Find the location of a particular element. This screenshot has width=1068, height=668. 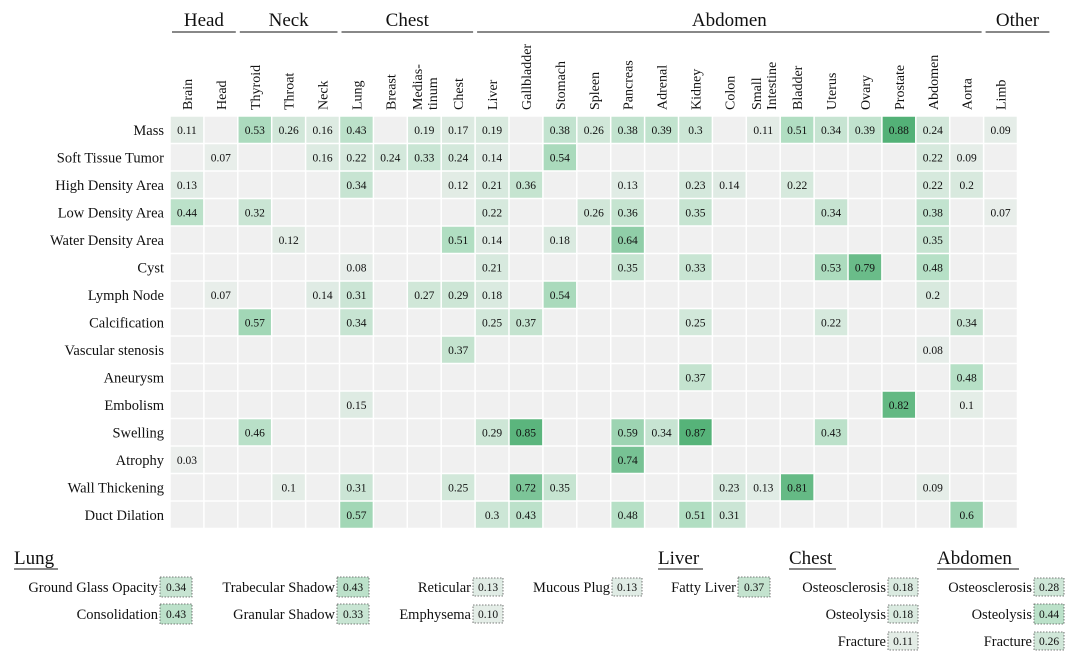

row-label: Swelling is located at coordinates (138, 433).